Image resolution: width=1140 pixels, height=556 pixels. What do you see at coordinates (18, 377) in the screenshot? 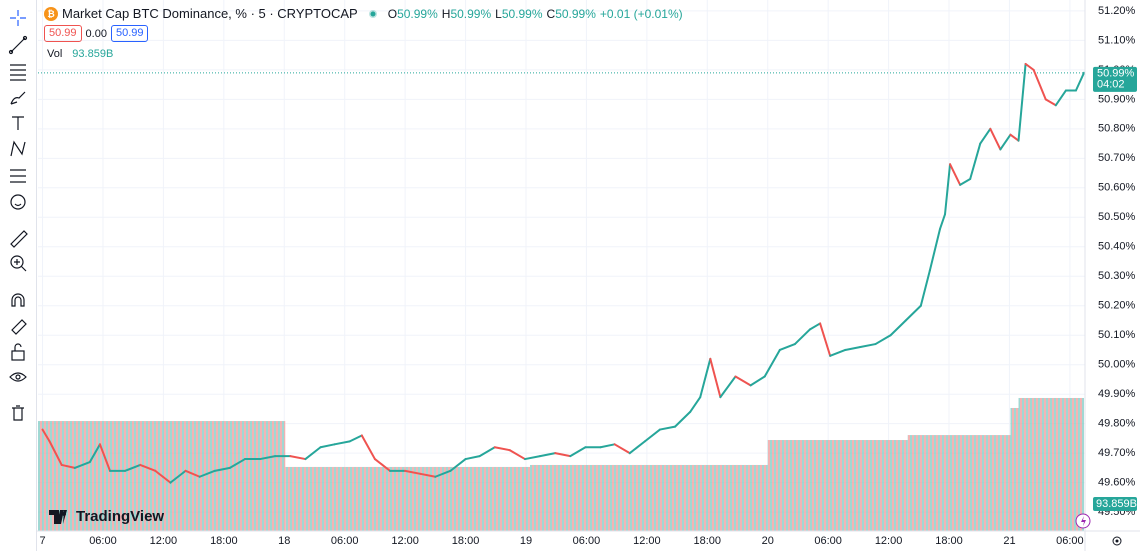
I see `visibility-tool` at bounding box center [18, 377].